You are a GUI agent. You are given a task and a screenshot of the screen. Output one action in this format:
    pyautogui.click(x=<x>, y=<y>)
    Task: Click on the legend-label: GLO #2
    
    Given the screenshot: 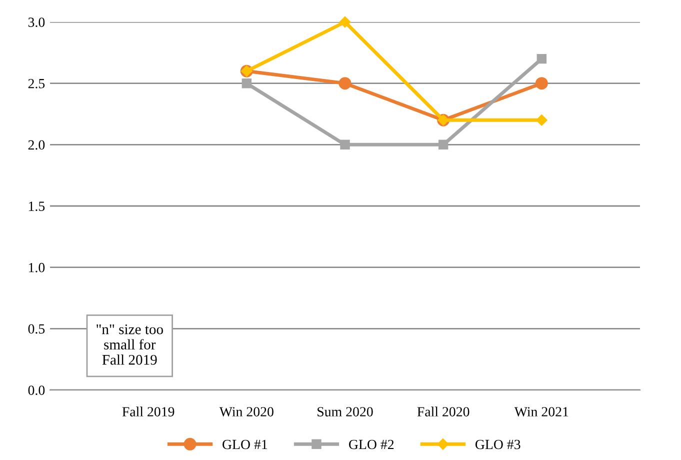 What is the action you would take?
    pyautogui.click(x=371, y=445)
    